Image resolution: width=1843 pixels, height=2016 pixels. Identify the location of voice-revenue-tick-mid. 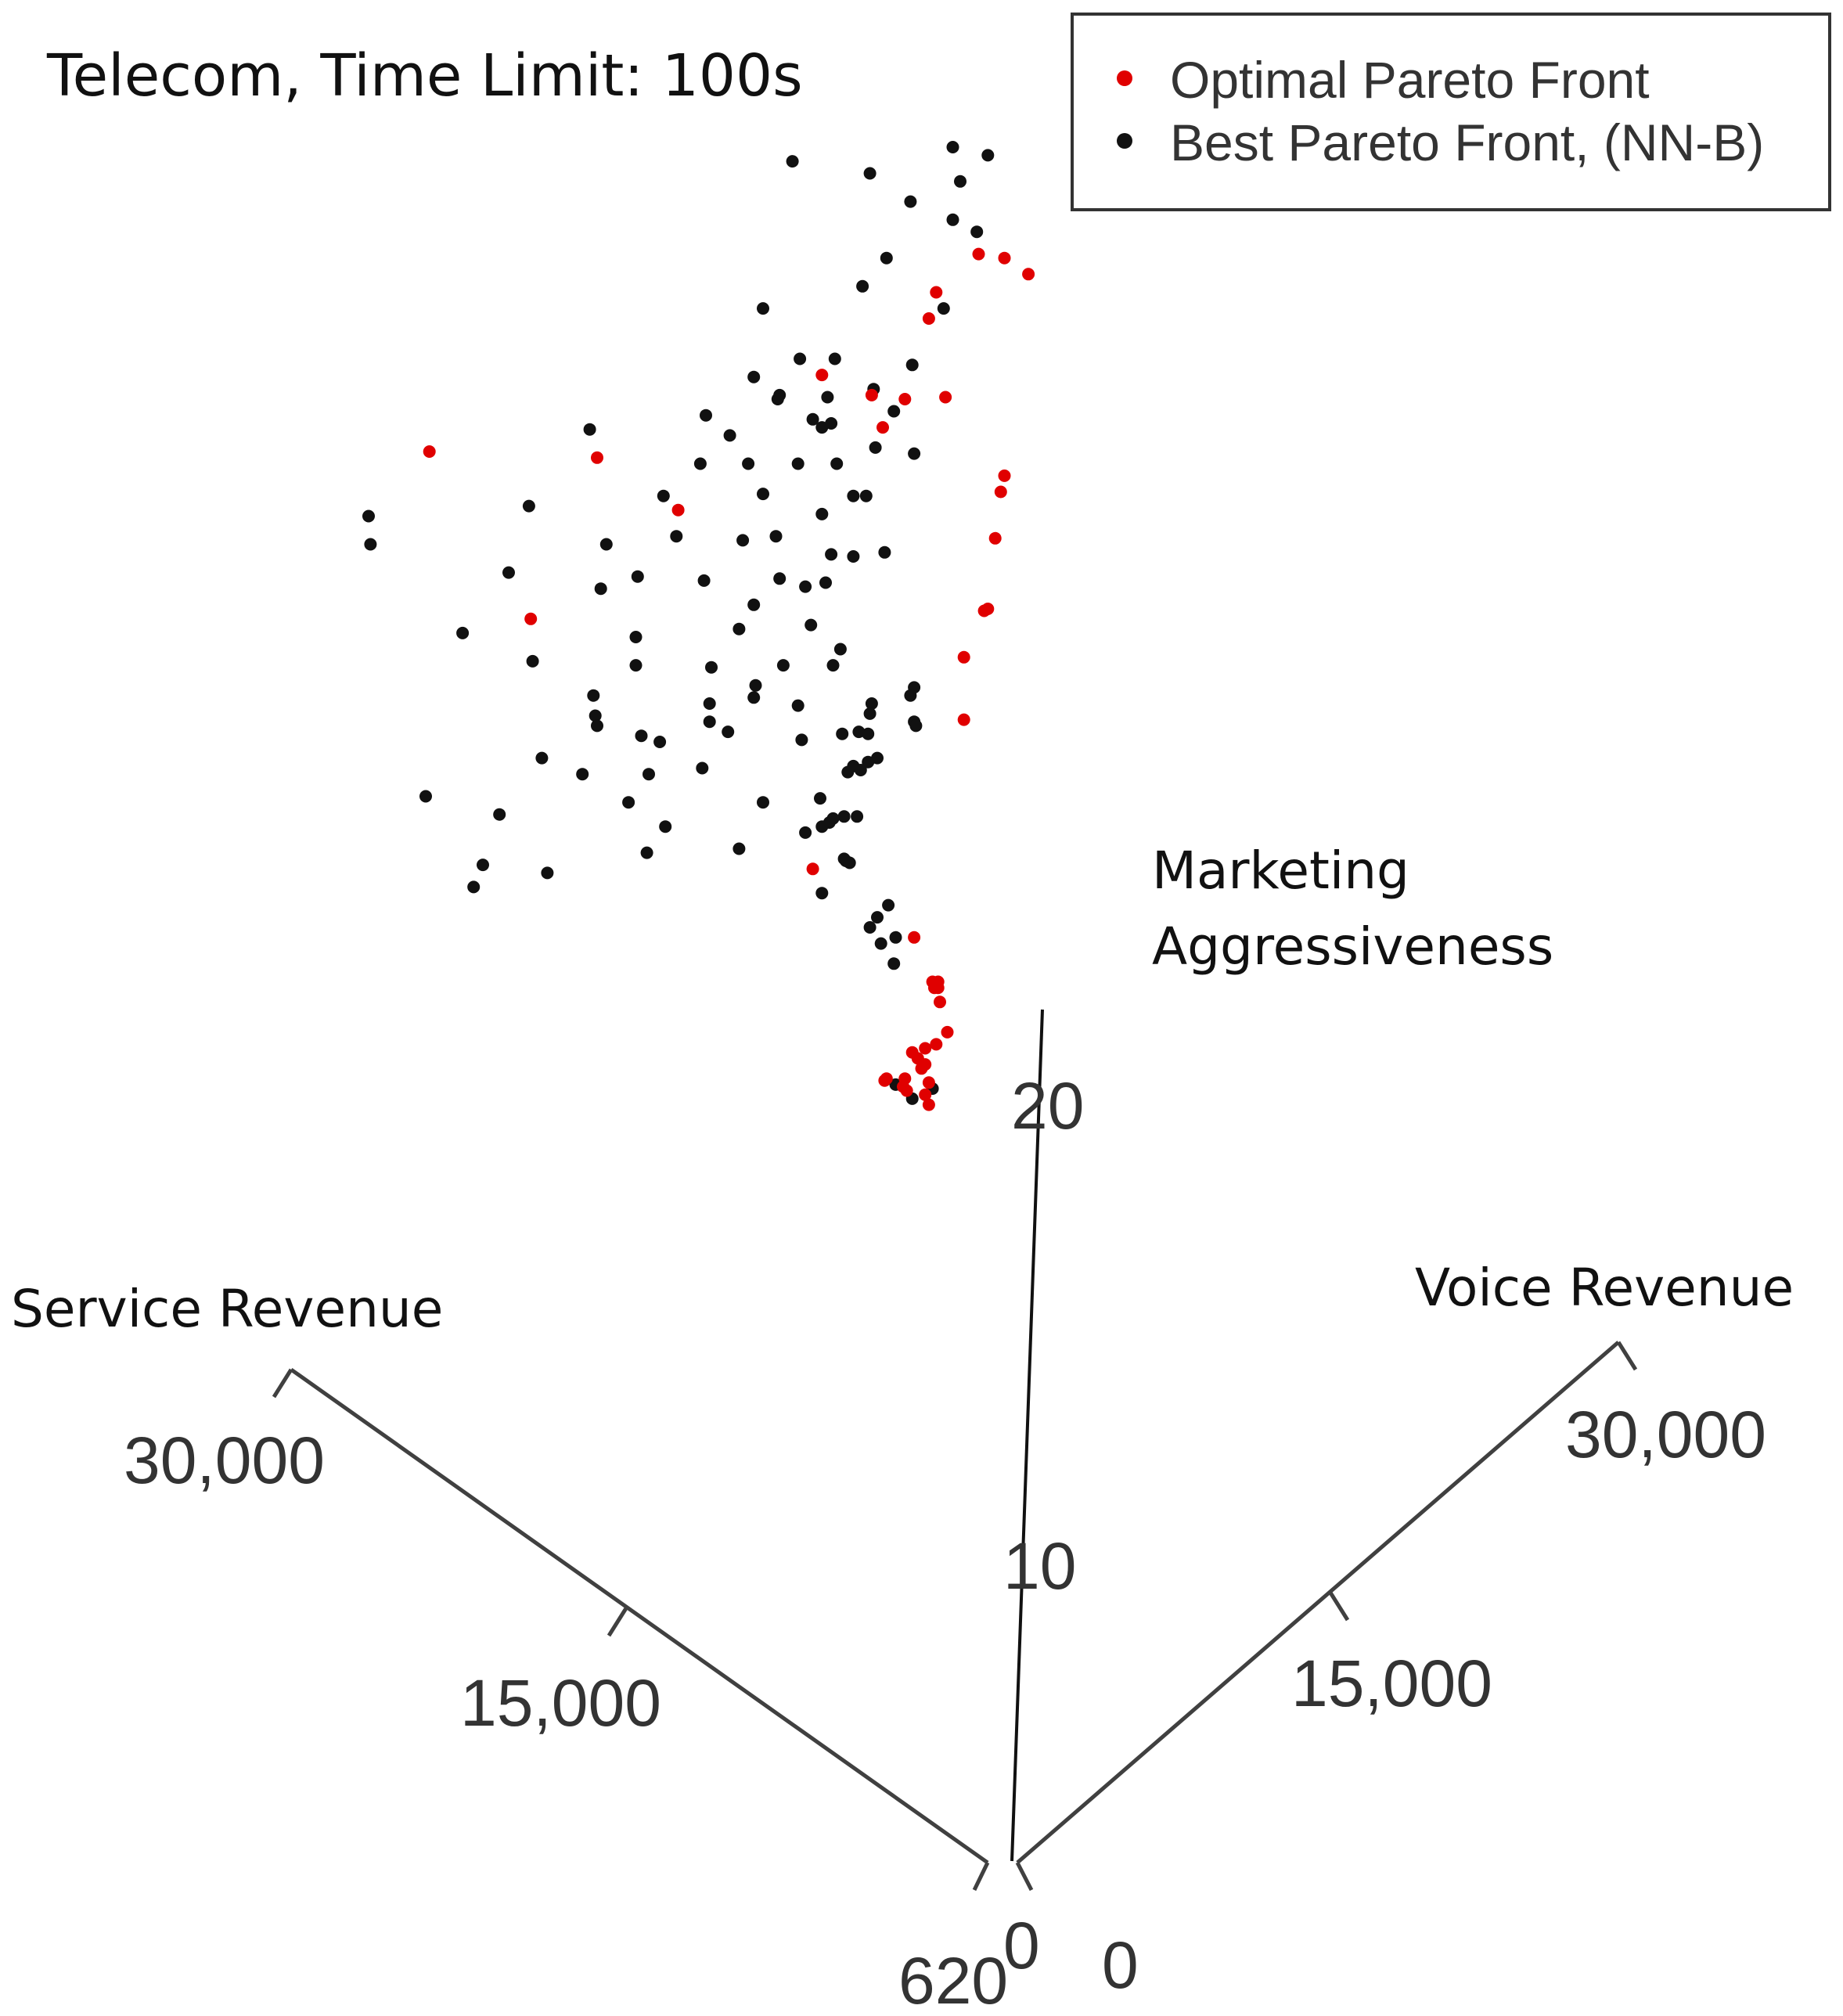
(1339, 1606).